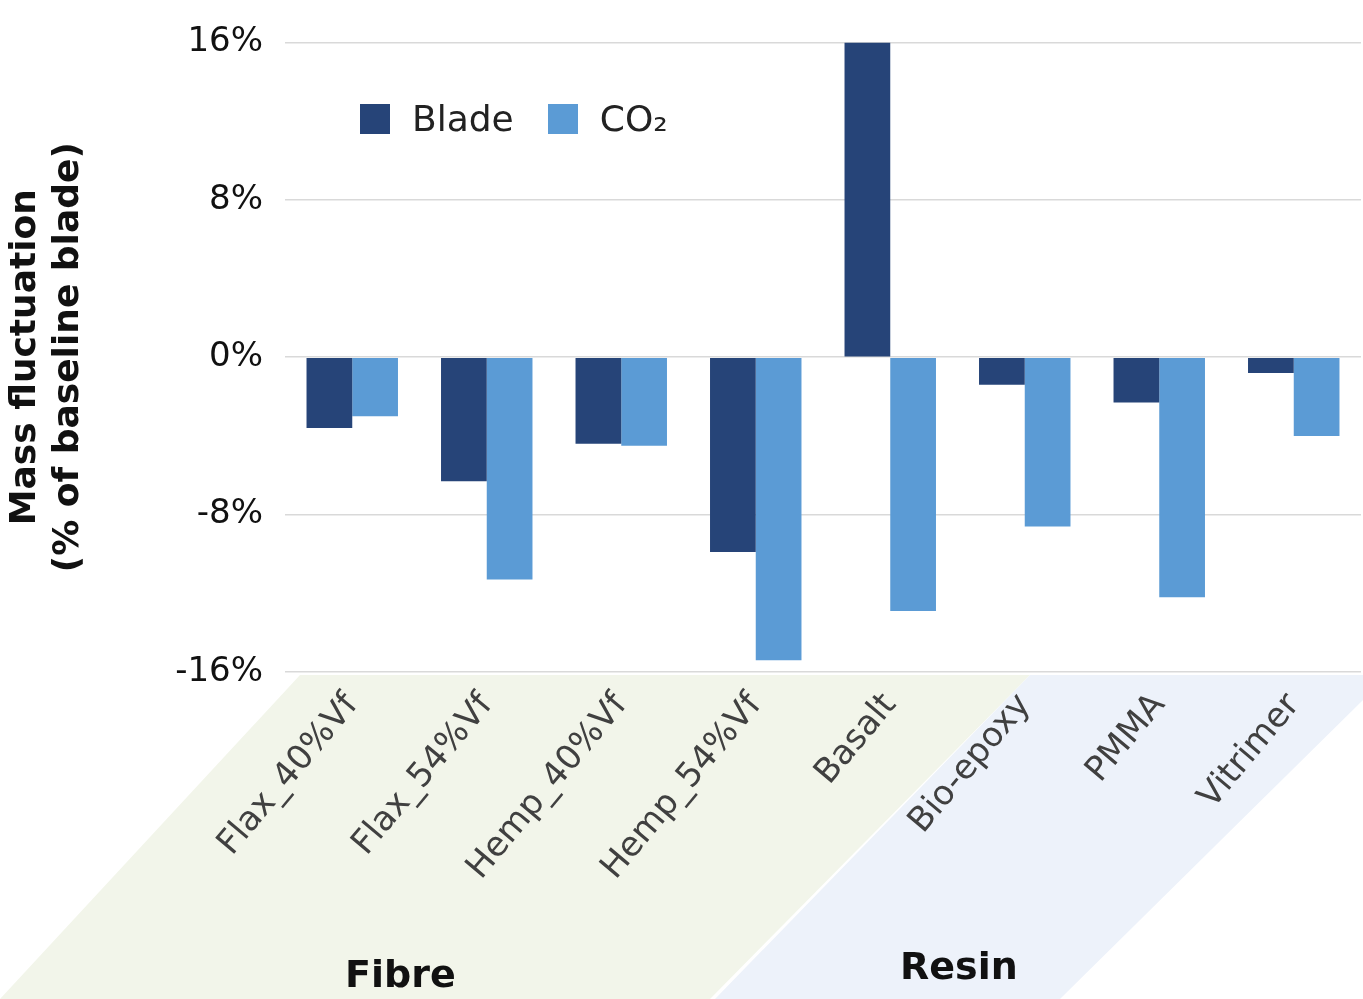 Image resolution: width=1363 pixels, height=999 pixels. What do you see at coordinates (229, 511) in the screenshot?
I see `y-tick-label: -8%` at bounding box center [229, 511].